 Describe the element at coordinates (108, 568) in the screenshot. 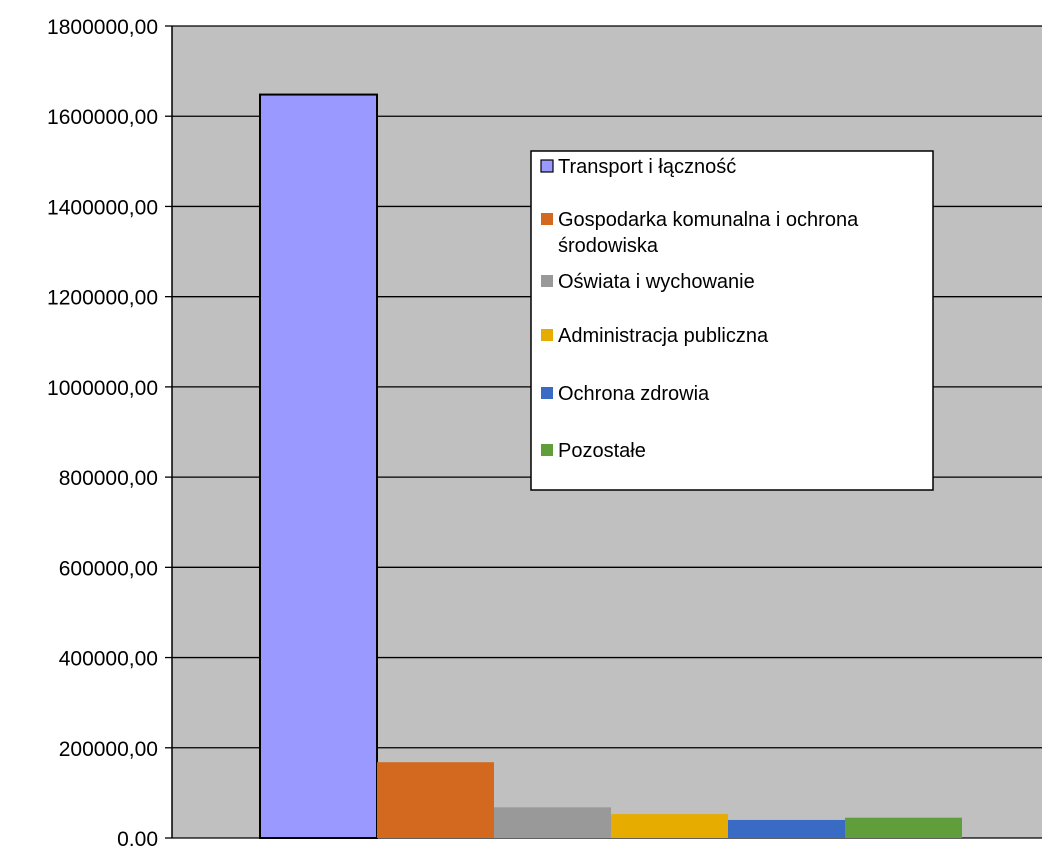

I see `y-tick-label: 600000,00` at that location.